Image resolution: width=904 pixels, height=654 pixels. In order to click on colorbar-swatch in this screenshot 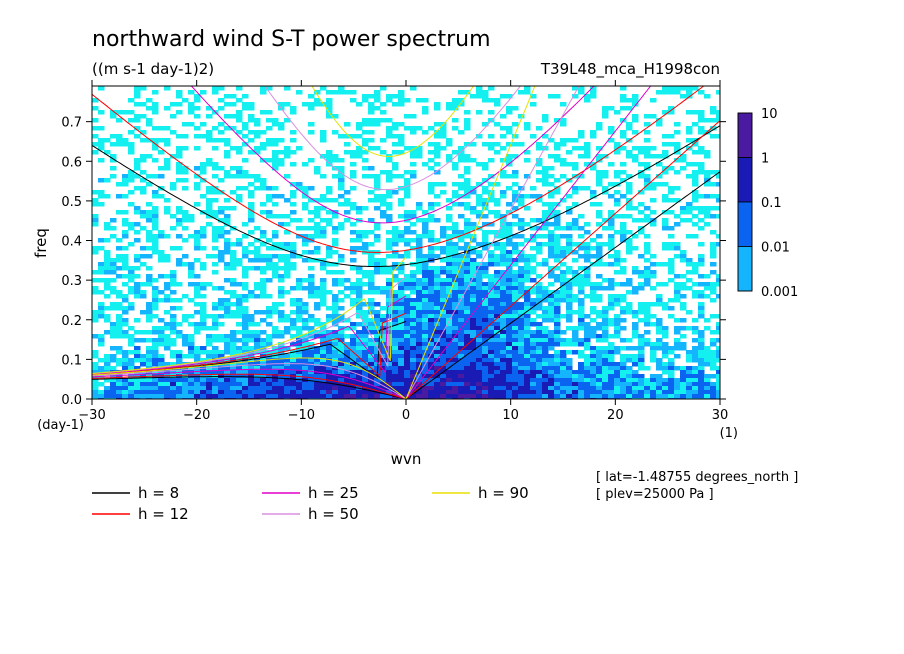, I will do `click(745, 135)`.